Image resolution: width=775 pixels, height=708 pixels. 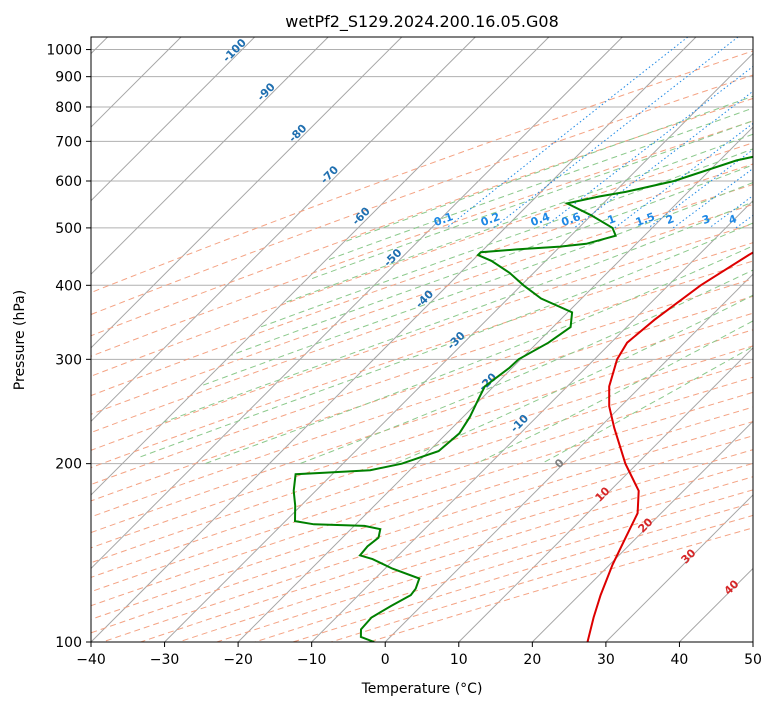 I want to click on y-tick-label: 700, so click(x=68, y=142).